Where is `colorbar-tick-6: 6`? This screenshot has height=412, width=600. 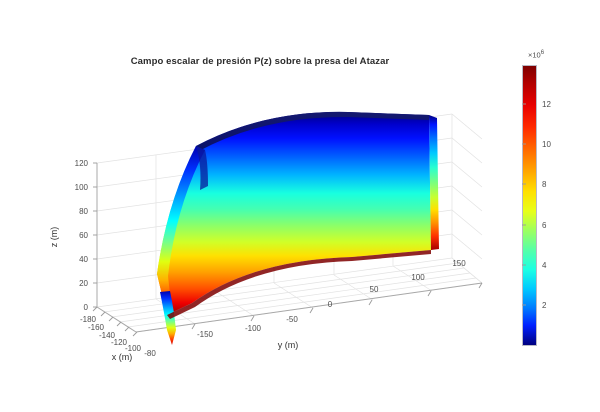
colorbar-tick-6: 6 is located at coordinates (544, 225).